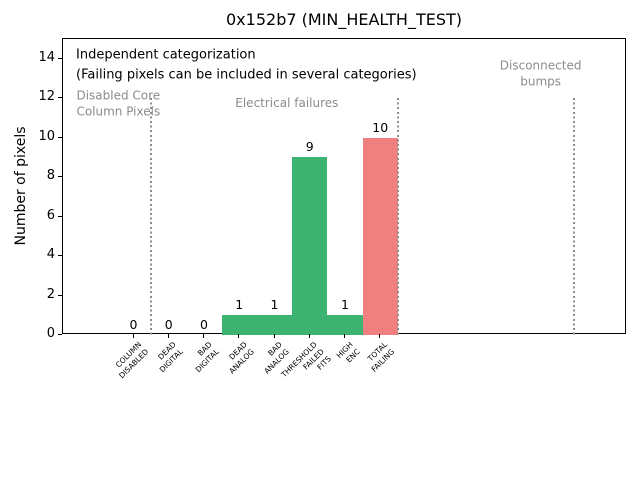 This screenshot has height=480, width=640. I want to click on x-tick-threshold-failed-fits, so click(309, 336).